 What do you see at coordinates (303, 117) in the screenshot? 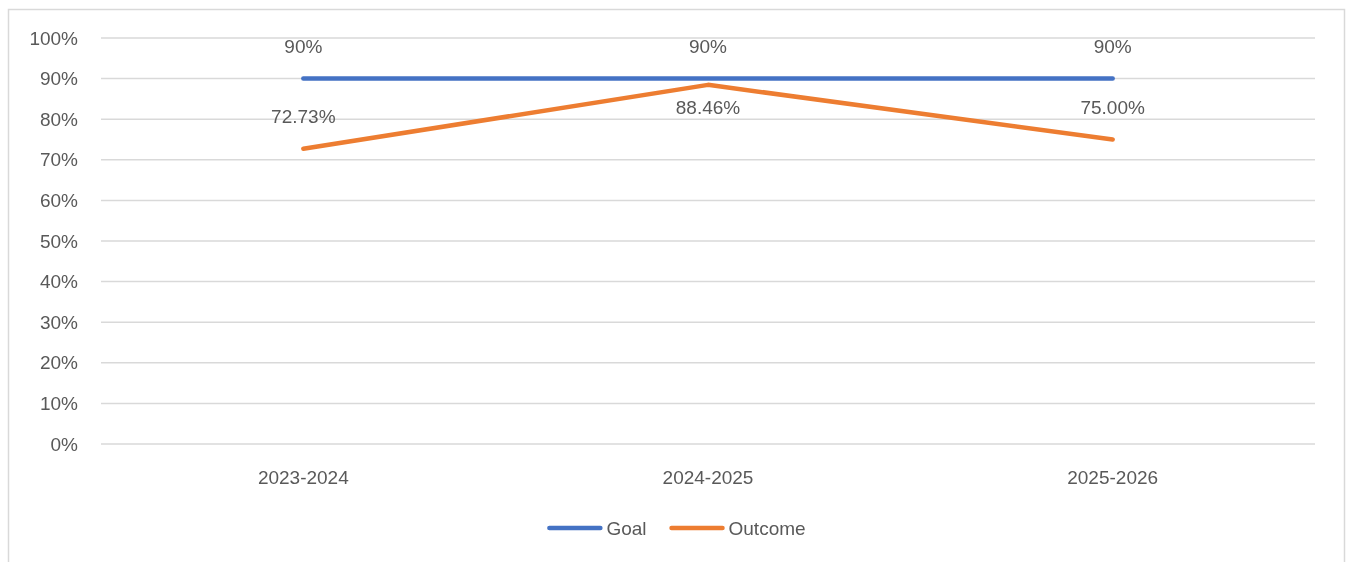
I see `data-label: 72.73%` at bounding box center [303, 117].